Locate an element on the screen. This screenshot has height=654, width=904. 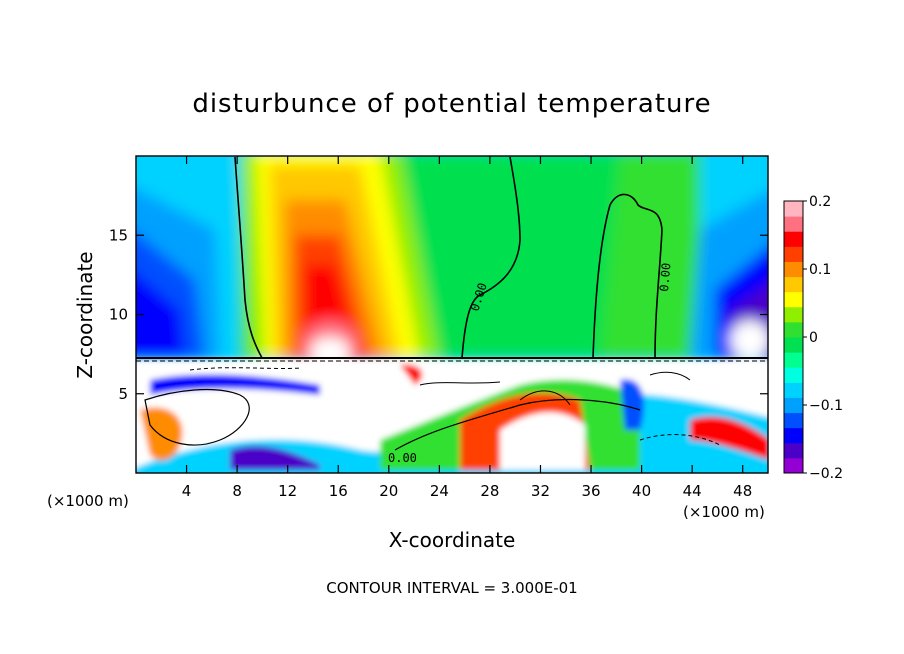
contour-interval-note: CONTOUR INTERVAL = 3.000E-01 is located at coordinates (451, 588).